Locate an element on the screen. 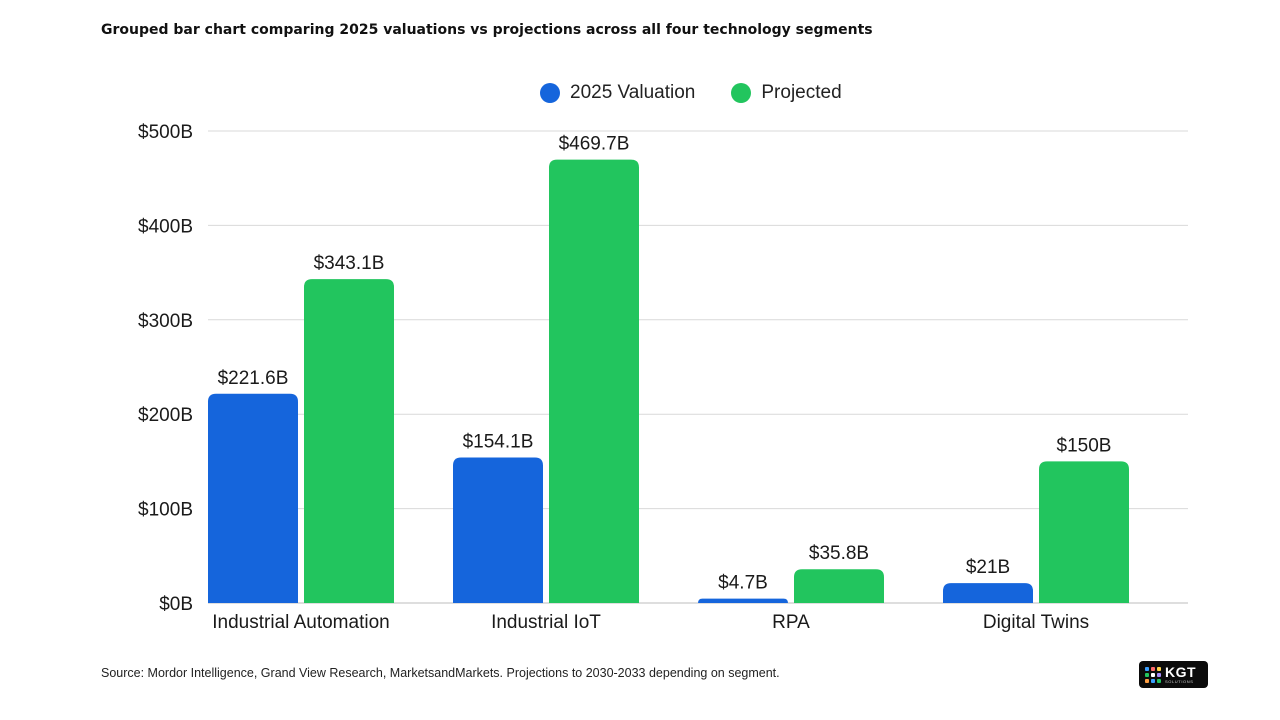  y-tick-label: $500B is located at coordinates (165, 132).